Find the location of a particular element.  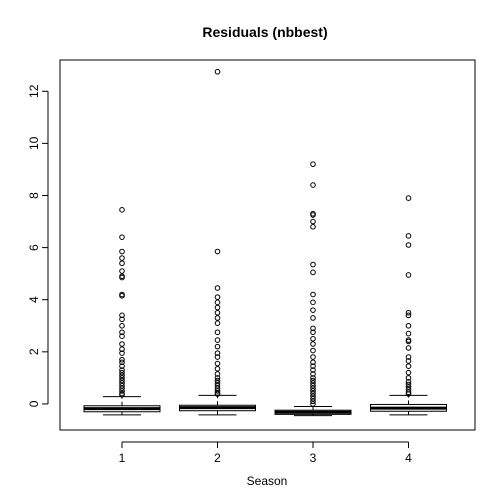

x-tick-label: 4 is located at coordinates (408, 458).